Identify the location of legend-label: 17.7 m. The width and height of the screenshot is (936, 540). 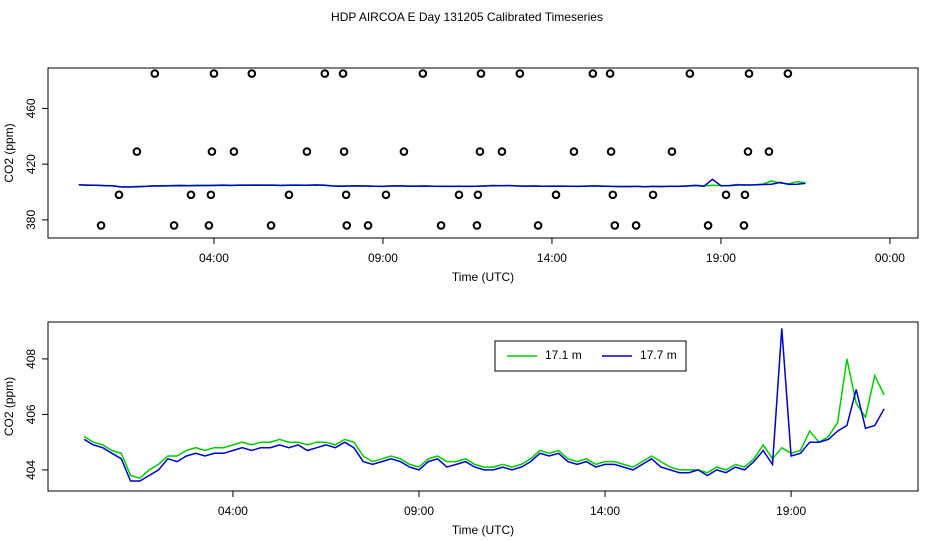
(658, 355).